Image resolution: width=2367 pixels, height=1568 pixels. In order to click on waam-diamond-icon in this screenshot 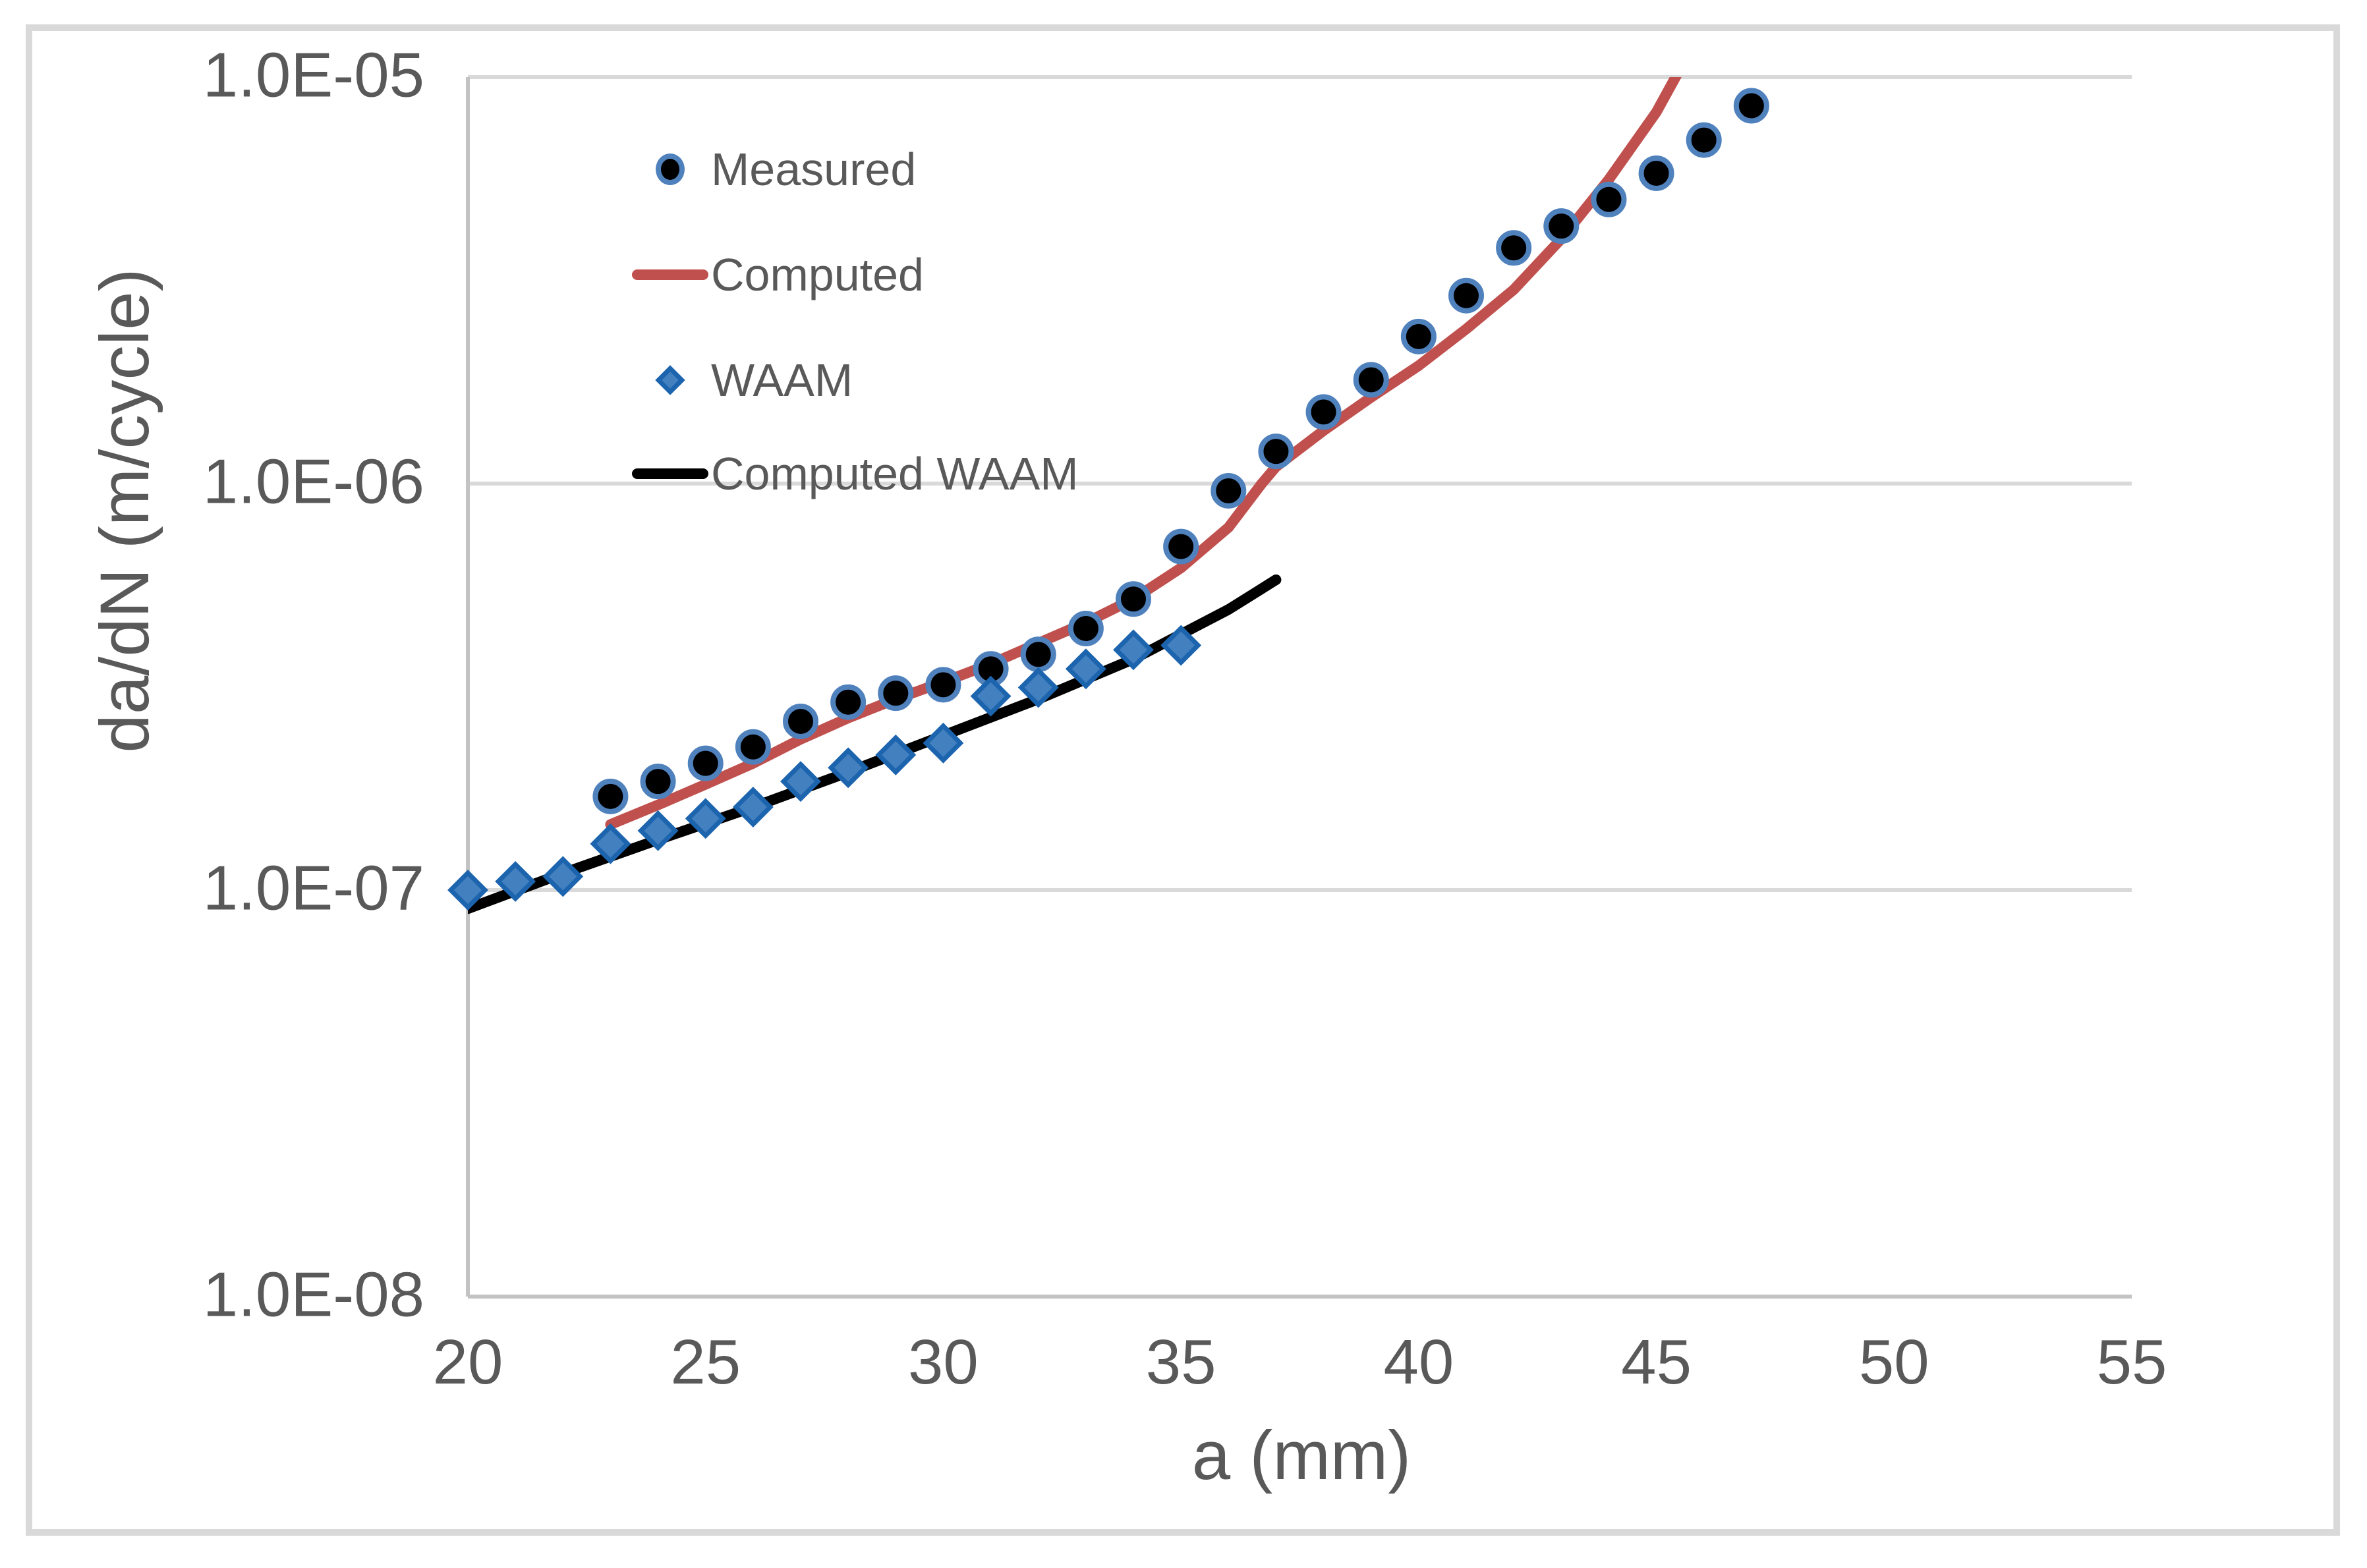, I will do `click(670, 380)`.